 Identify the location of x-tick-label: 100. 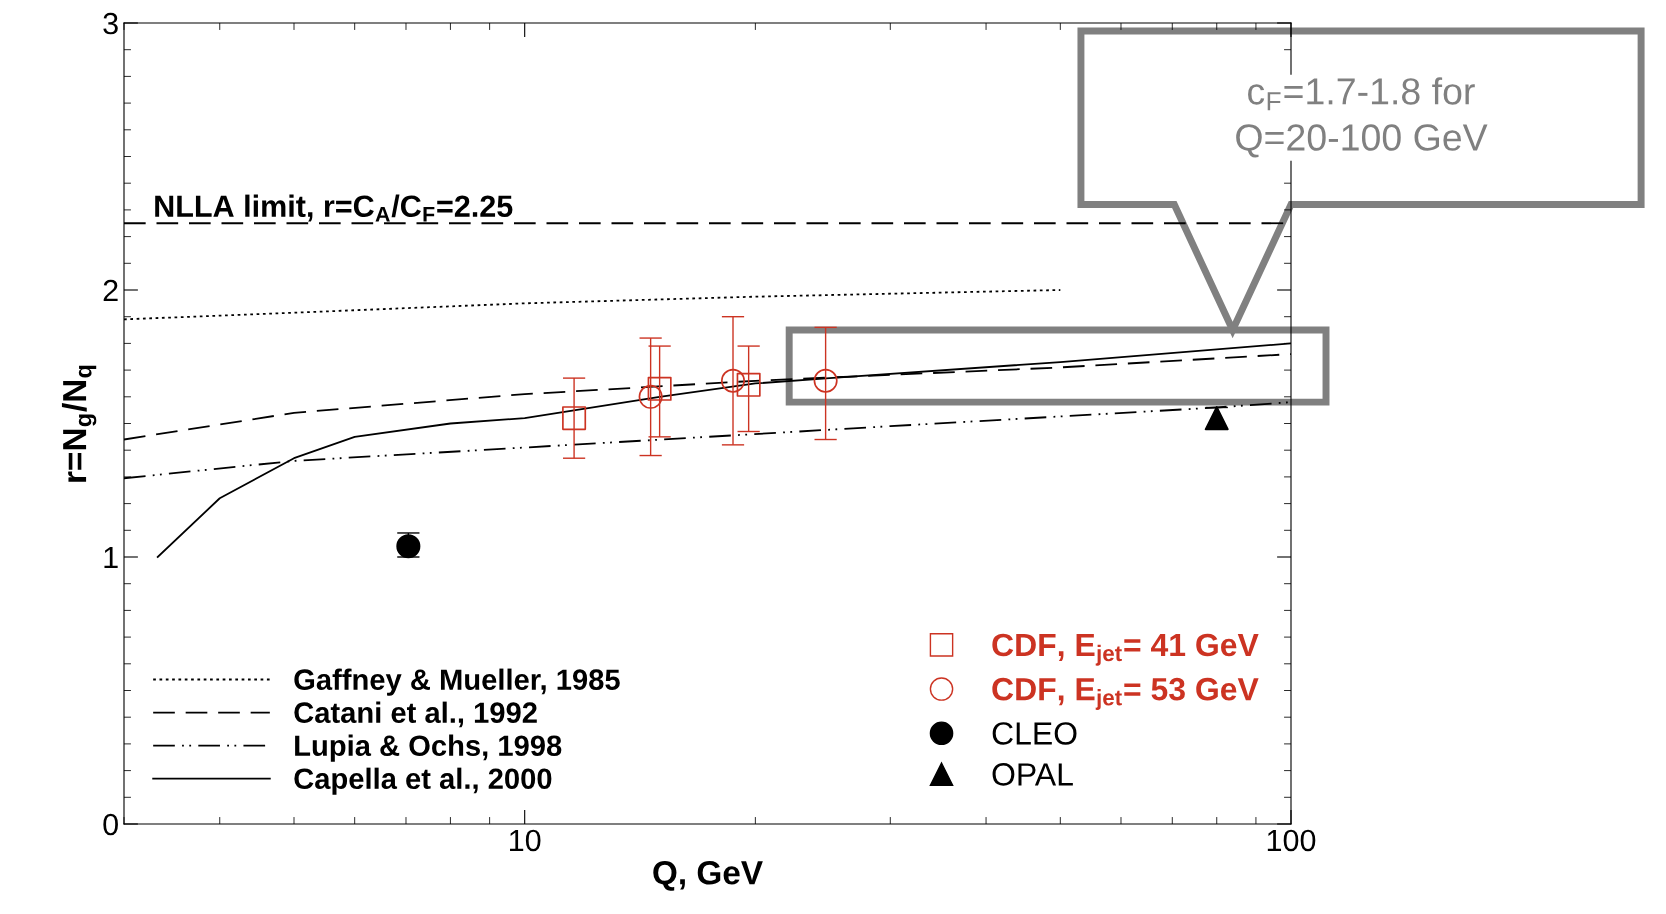
(1291, 840).